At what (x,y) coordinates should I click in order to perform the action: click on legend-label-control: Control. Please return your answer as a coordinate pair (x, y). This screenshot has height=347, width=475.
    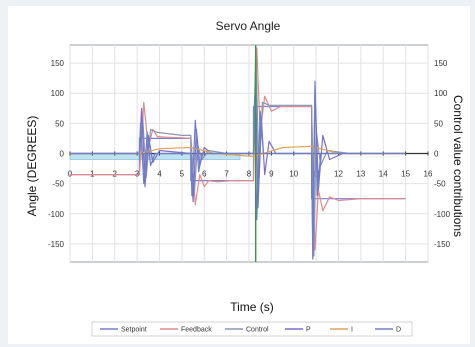
    Looking at the image, I should click on (257, 330).